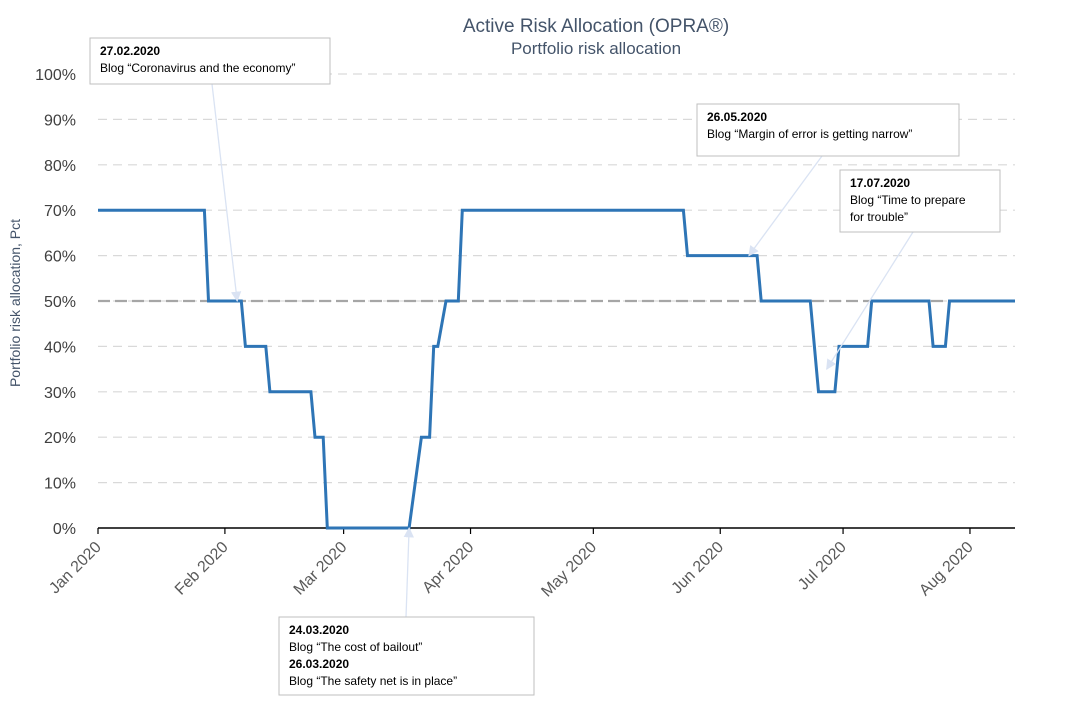  I want to click on x-tick-label: Feb 2020, so click(202, 569).